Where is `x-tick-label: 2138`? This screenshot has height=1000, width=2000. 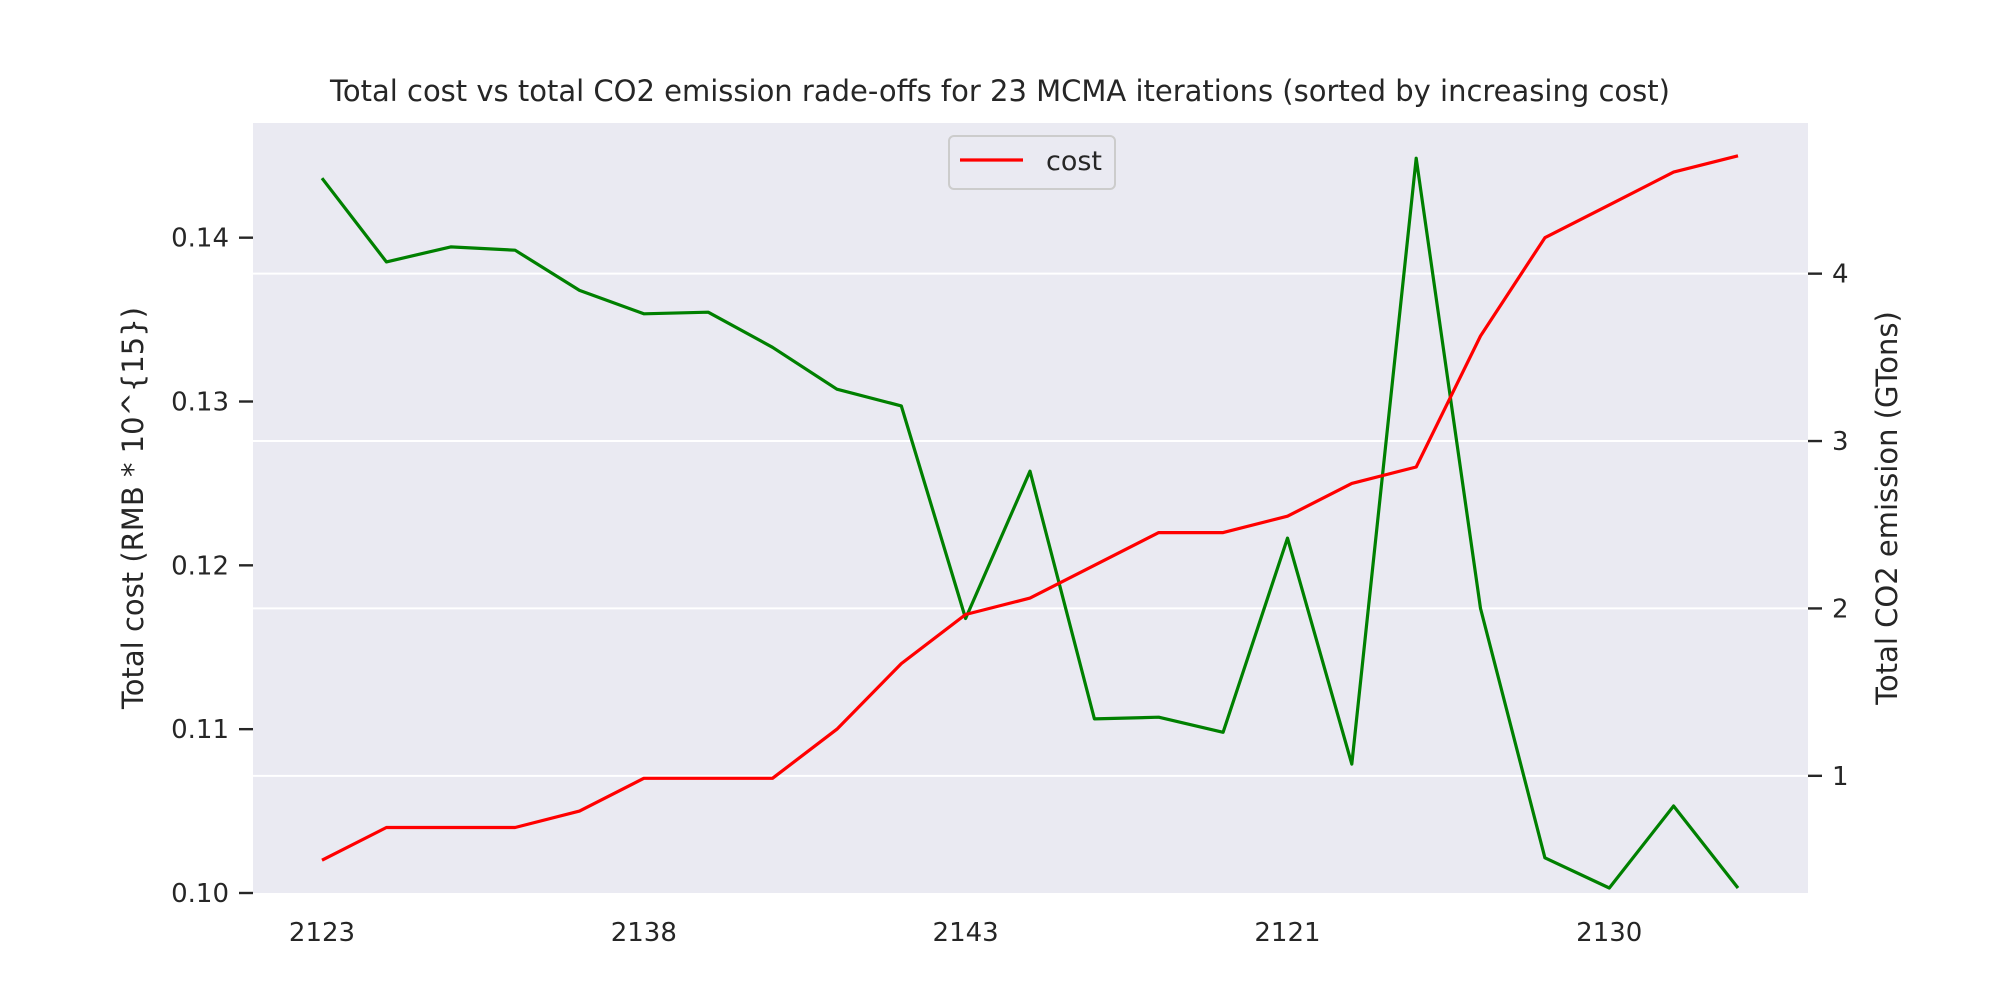
x-tick-label: 2138 is located at coordinates (644, 933).